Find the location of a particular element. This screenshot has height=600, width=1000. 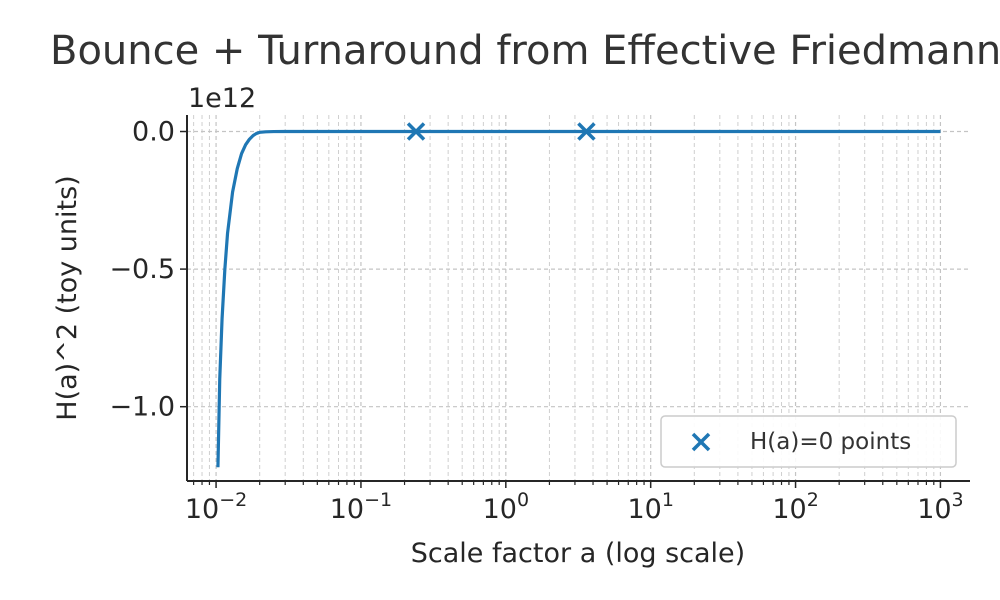

legend-marker is located at coordinates (701, 442).